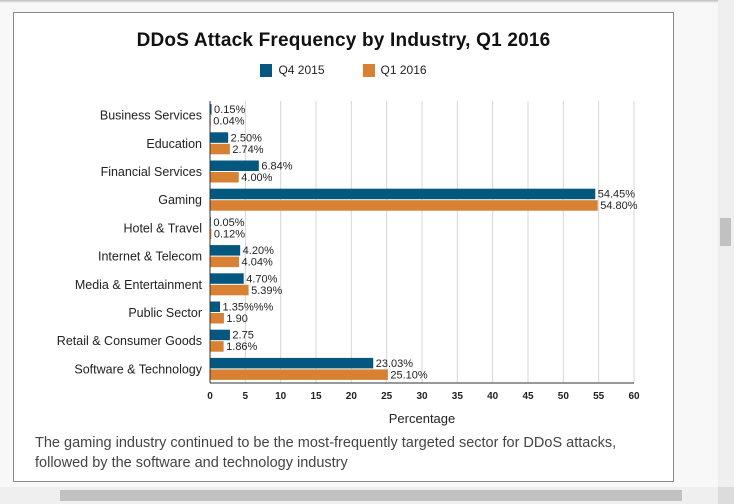  I want to click on data-label-hotel-travel-q4-2015: 0.05%, so click(228, 223).